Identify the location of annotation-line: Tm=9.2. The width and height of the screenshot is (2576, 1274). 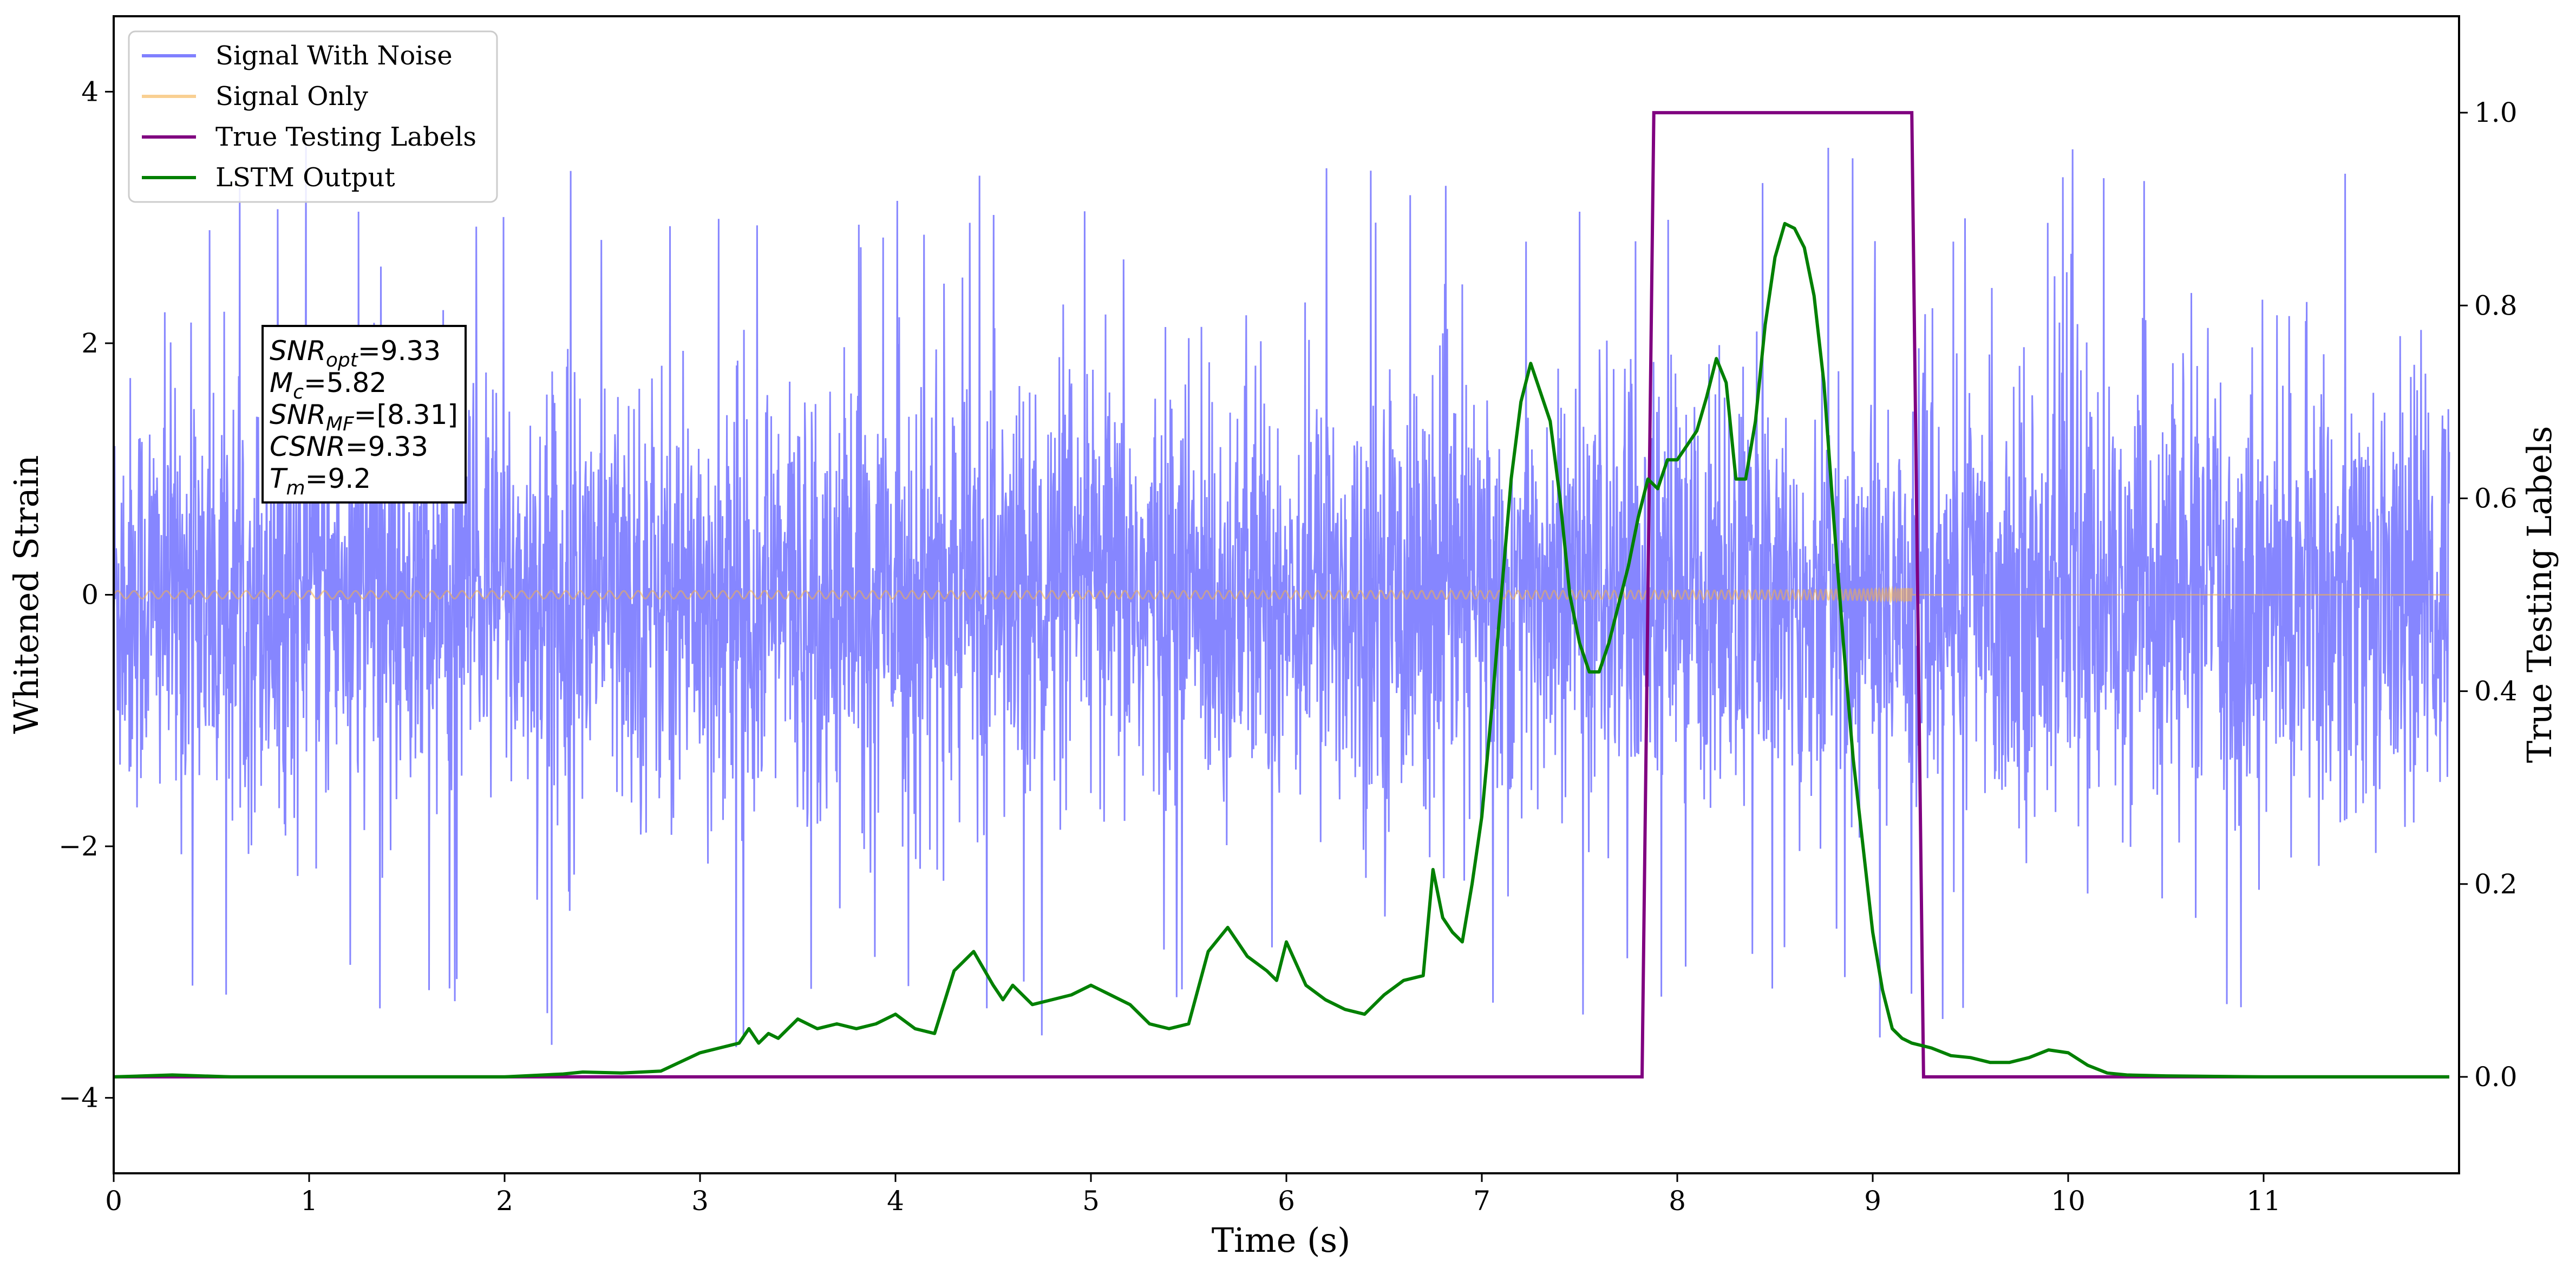
(320, 481).